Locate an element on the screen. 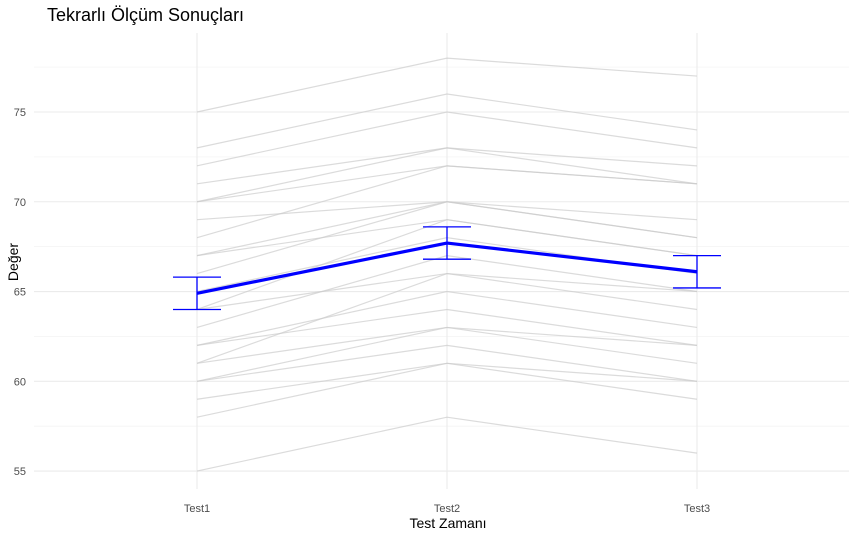 This screenshot has width=856, height=541. y-tick-label: 70 is located at coordinates (20, 203).